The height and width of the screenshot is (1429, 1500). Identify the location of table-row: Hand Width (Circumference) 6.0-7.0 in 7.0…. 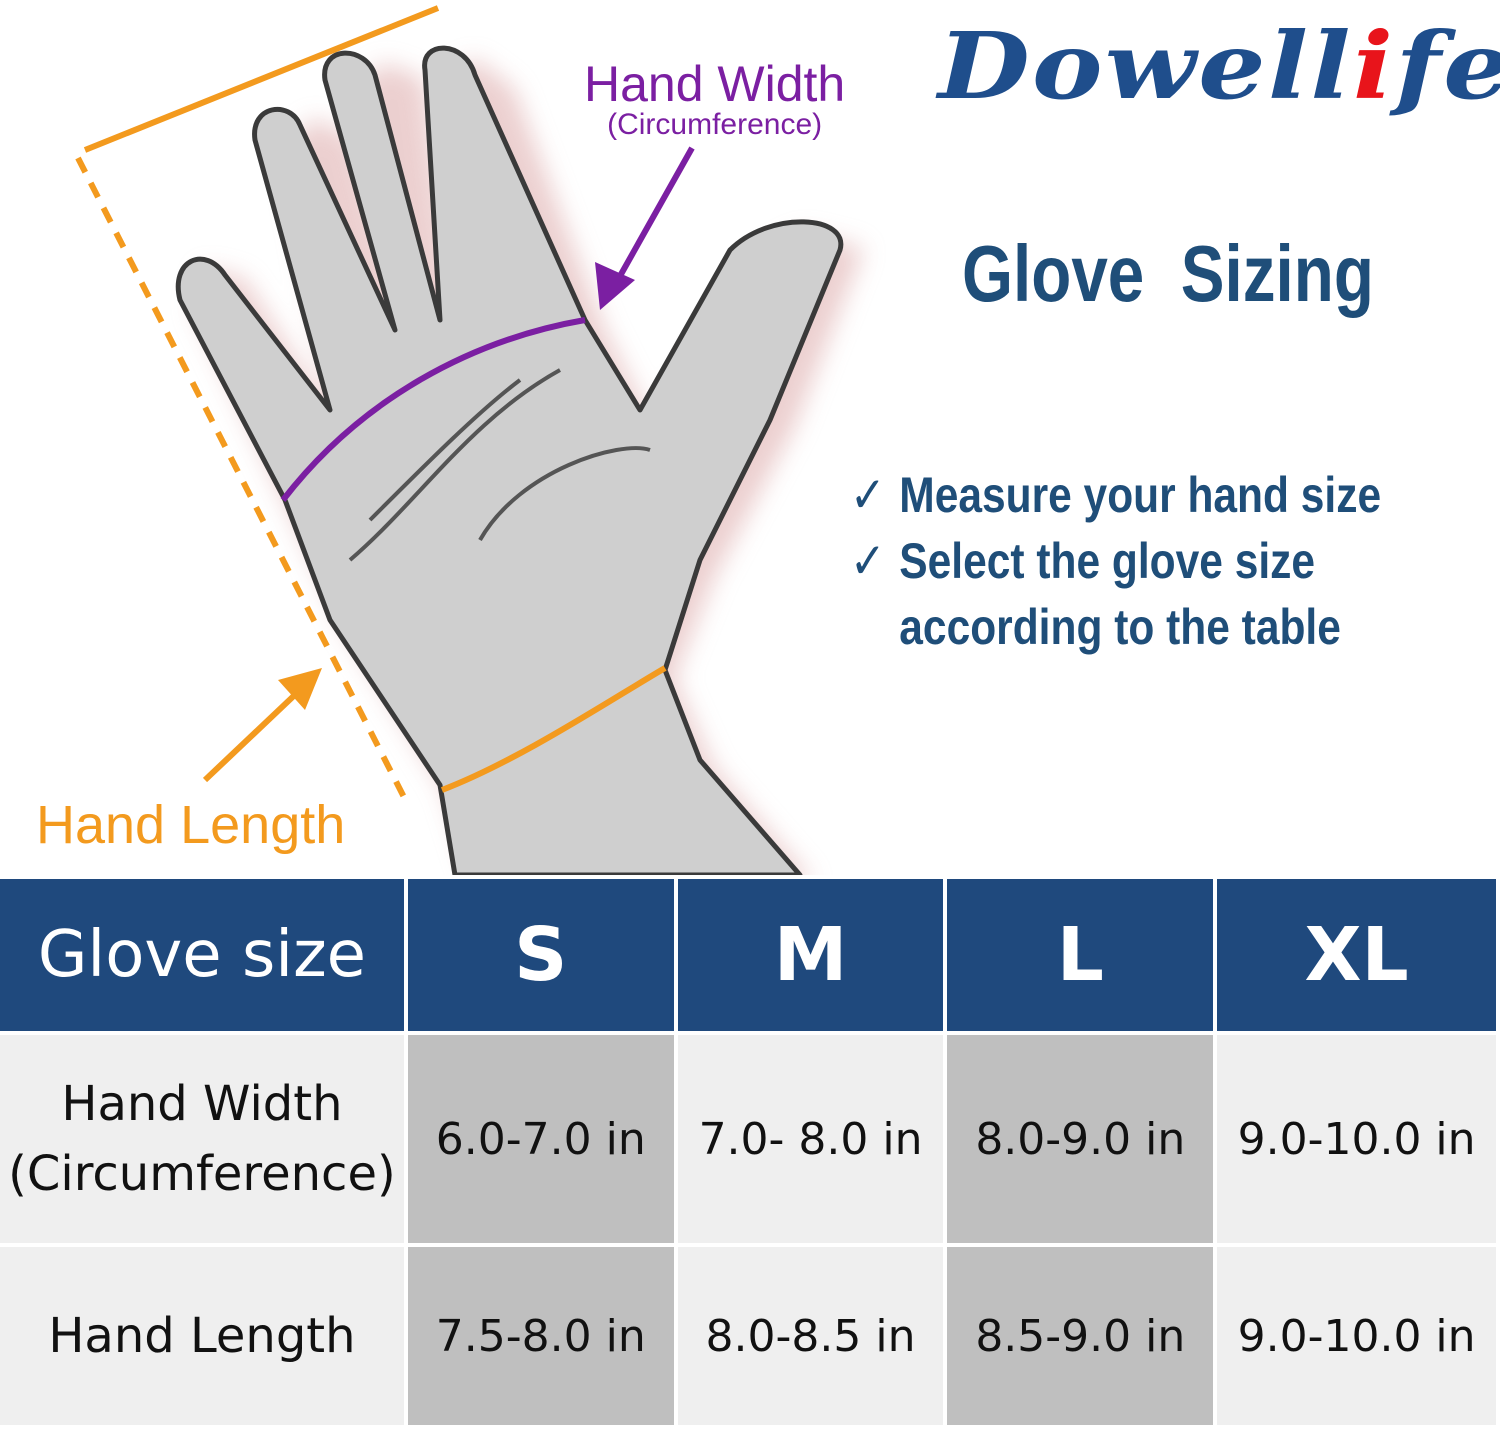
(748, 1139).